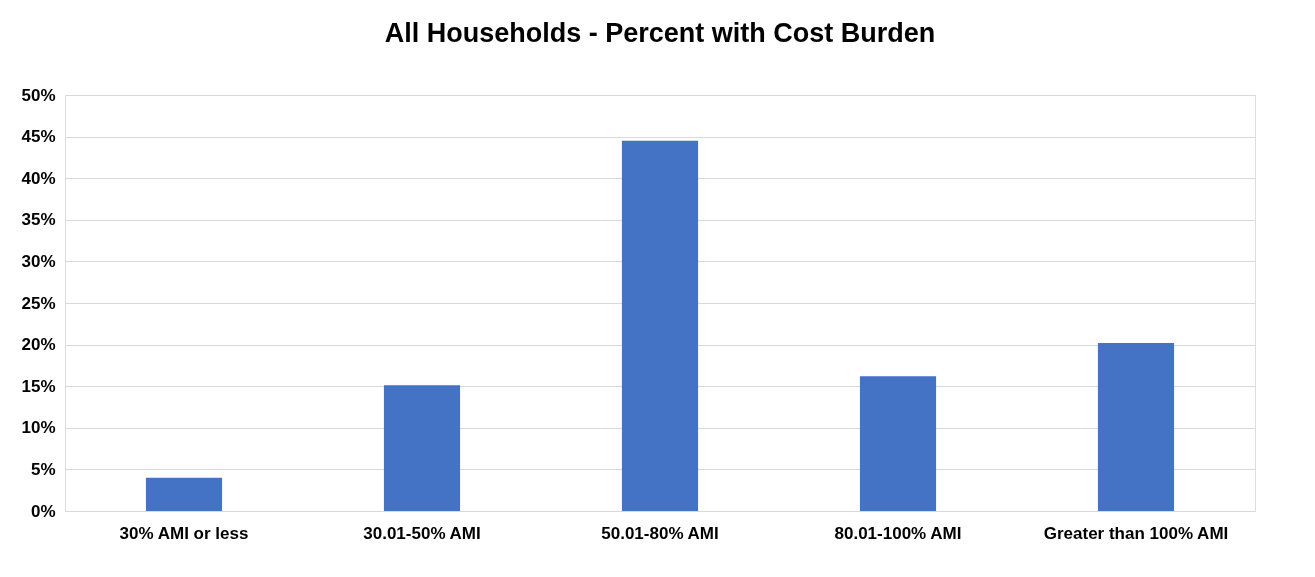  What do you see at coordinates (422, 533) in the screenshot?
I see `x-tick-label: 30.01-50% AMI` at bounding box center [422, 533].